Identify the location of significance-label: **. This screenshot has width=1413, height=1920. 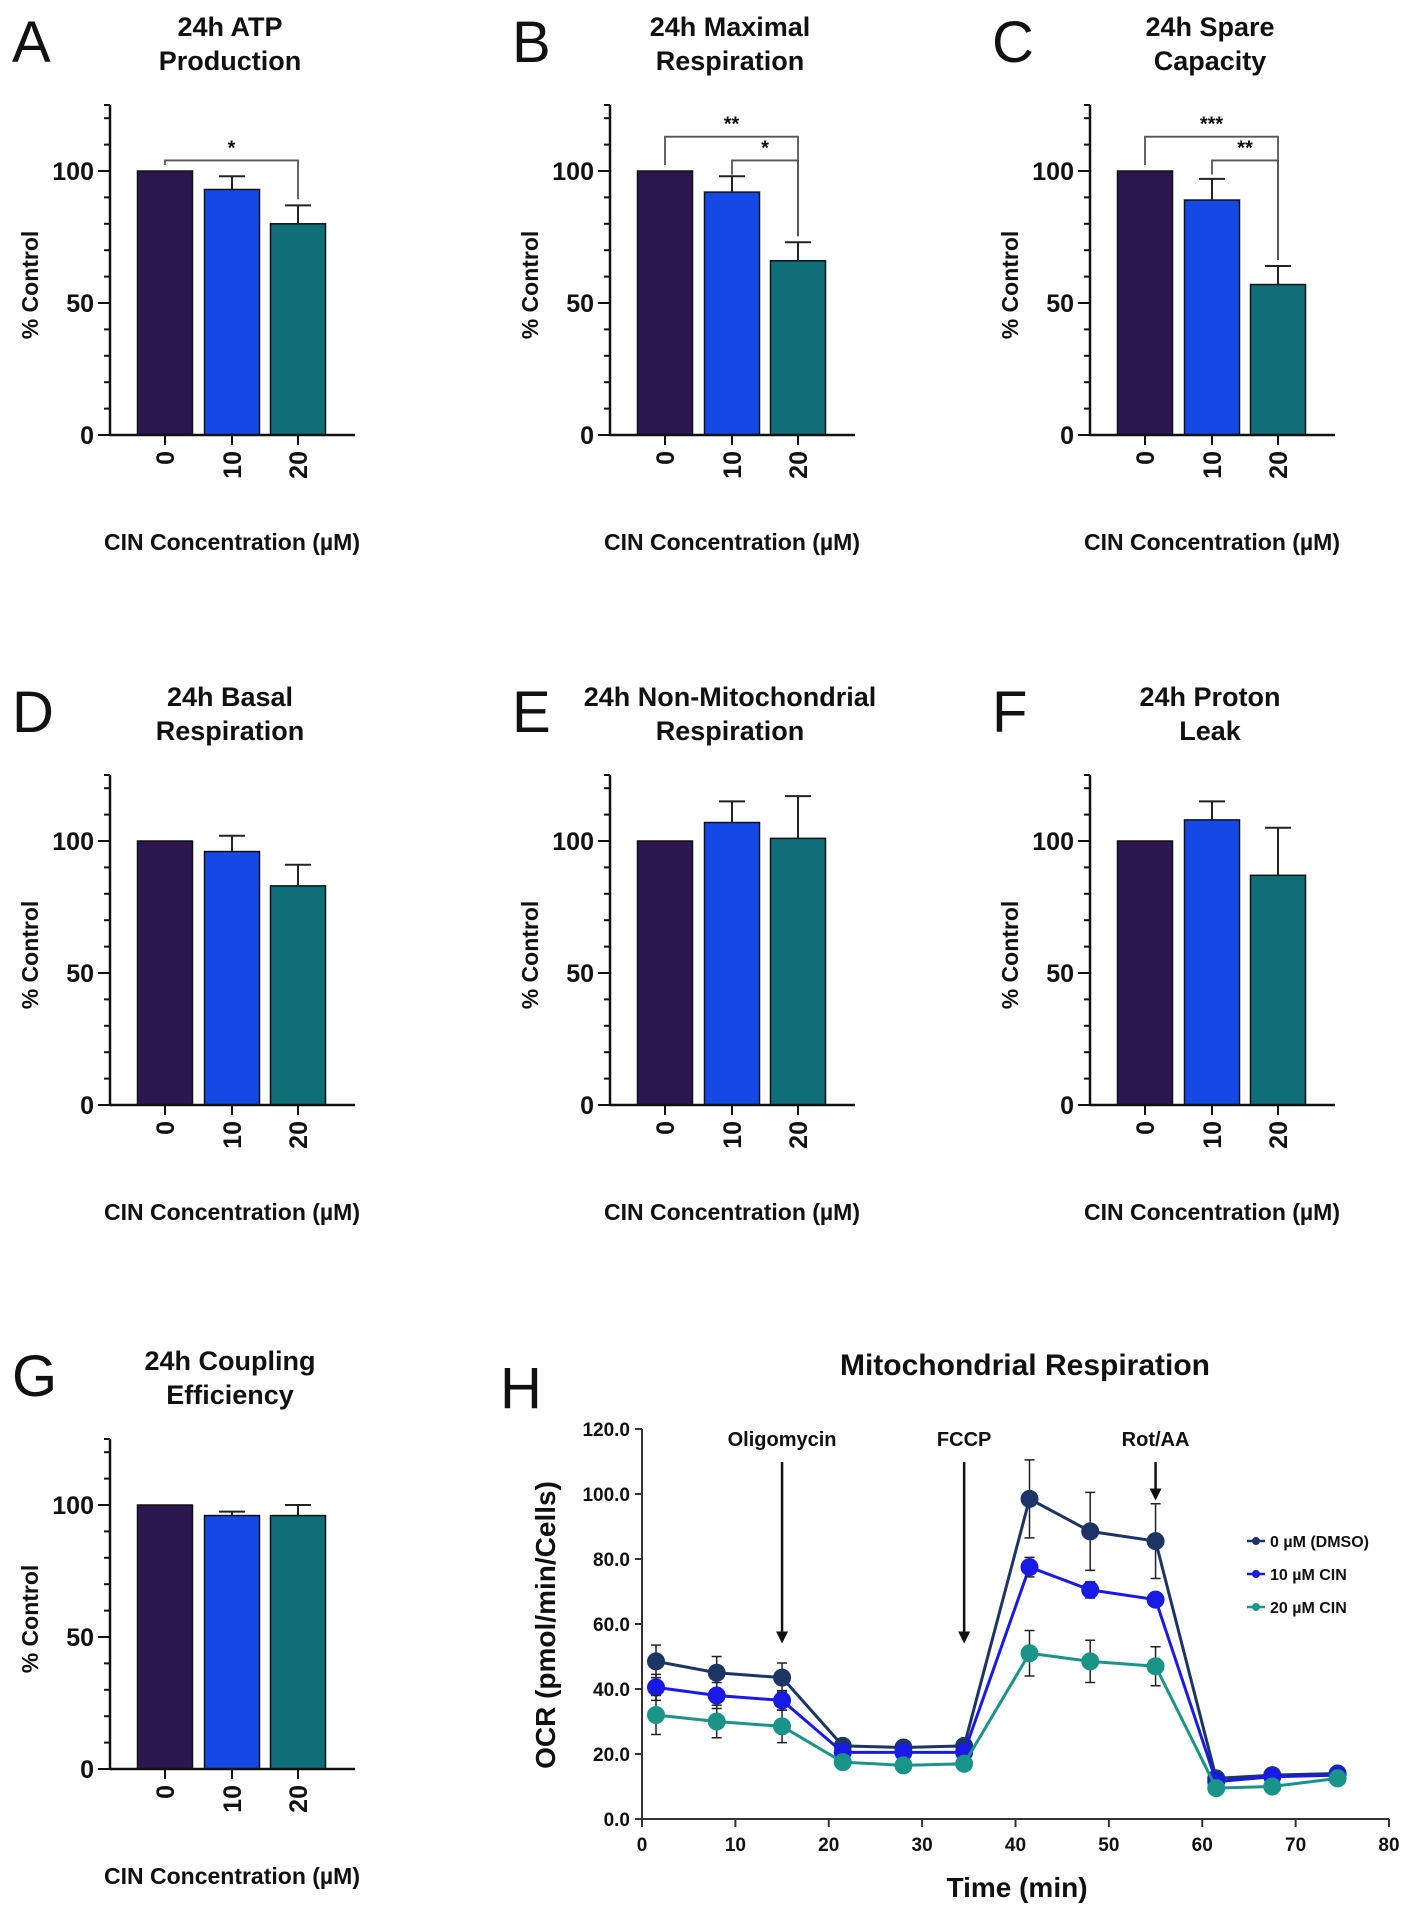
(732, 125).